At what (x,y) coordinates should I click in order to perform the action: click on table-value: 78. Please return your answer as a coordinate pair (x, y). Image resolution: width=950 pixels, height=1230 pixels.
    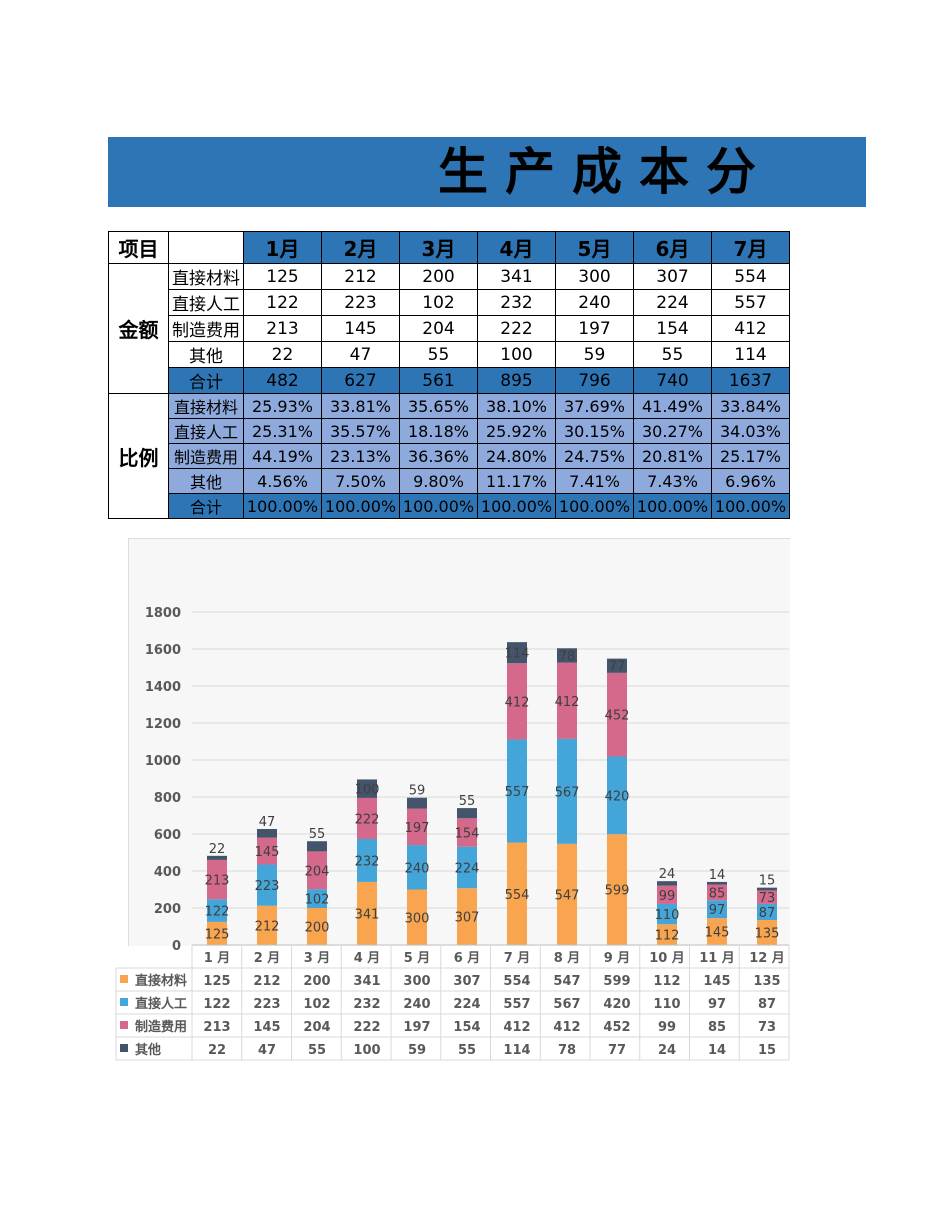
    Looking at the image, I should click on (567, 1050).